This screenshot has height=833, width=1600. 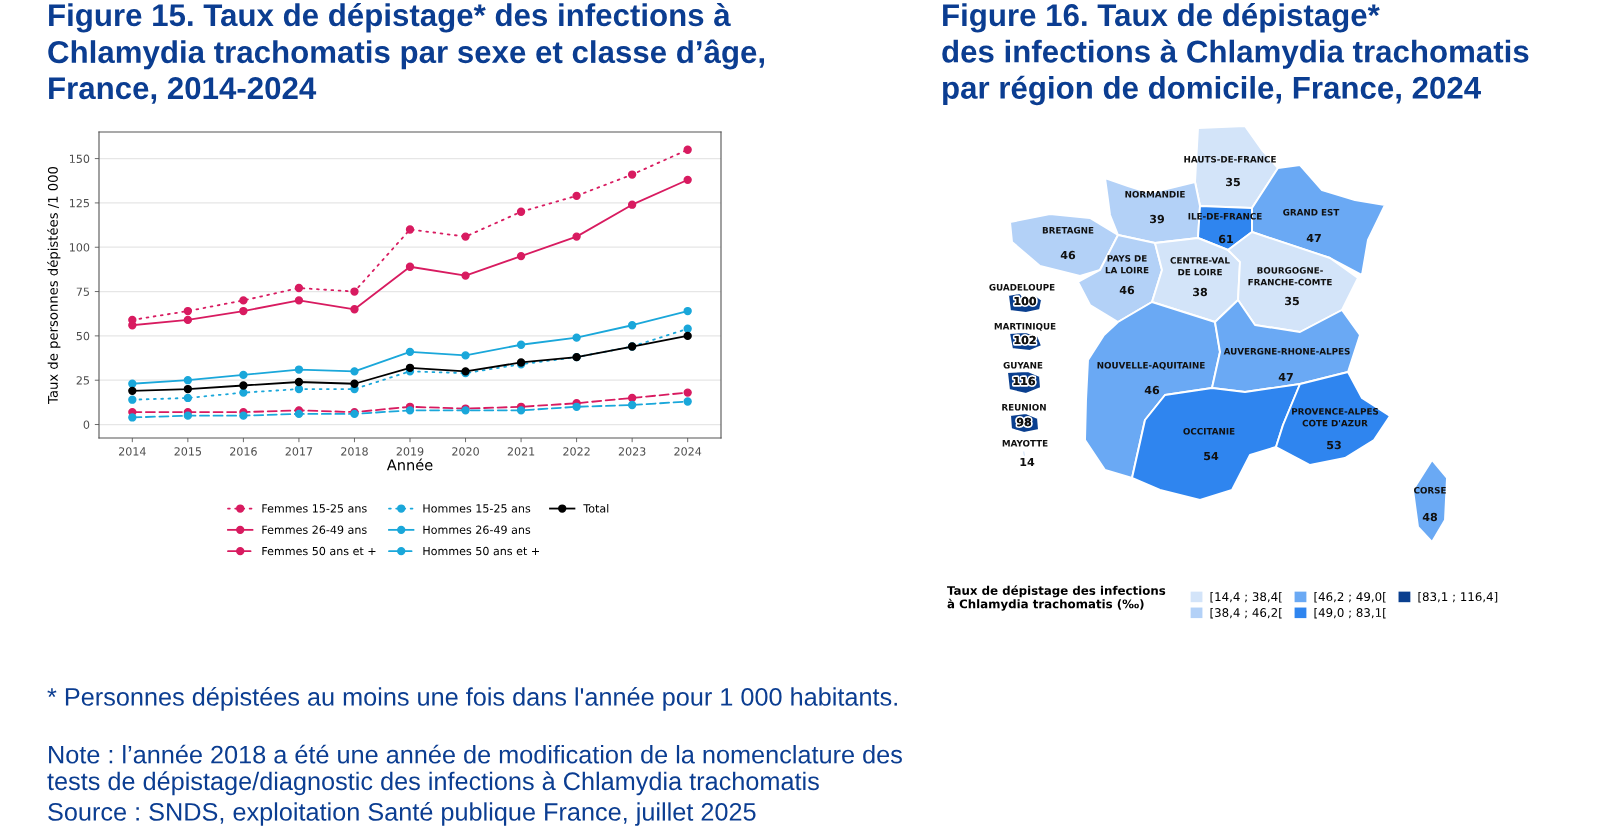 I want to click on category-label: GRAND EST, so click(x=1311, y=212).